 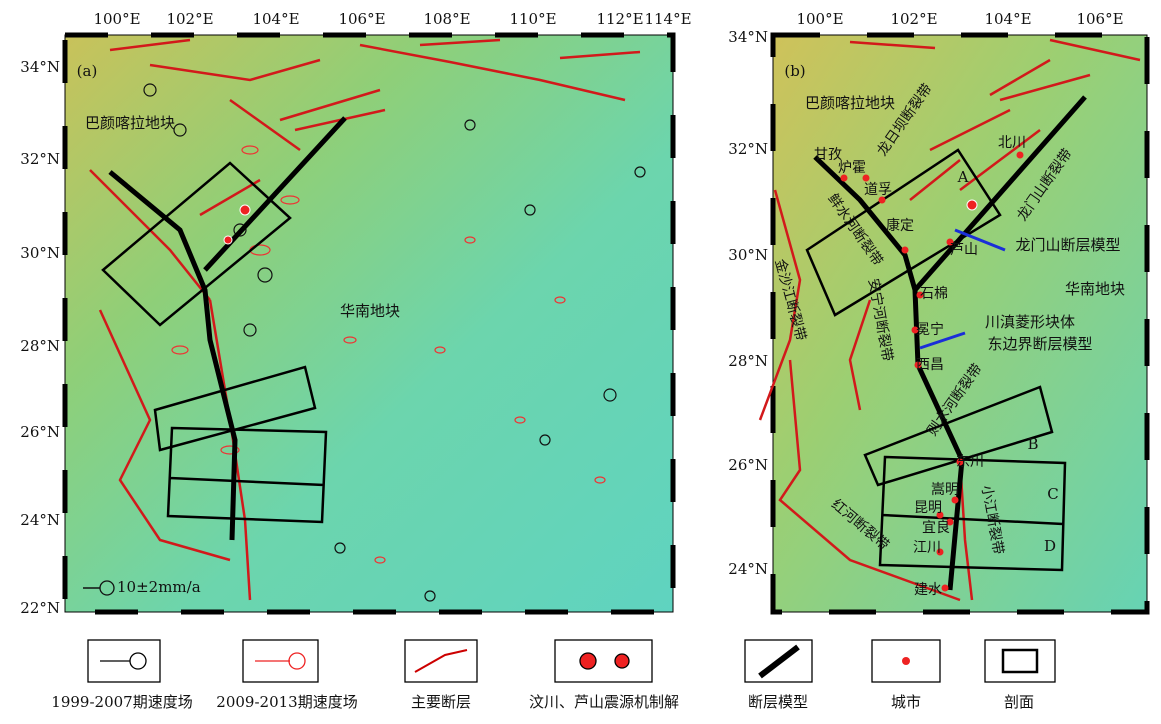 I want to click on city-label: 冕宁, so click(x=930, y=329).